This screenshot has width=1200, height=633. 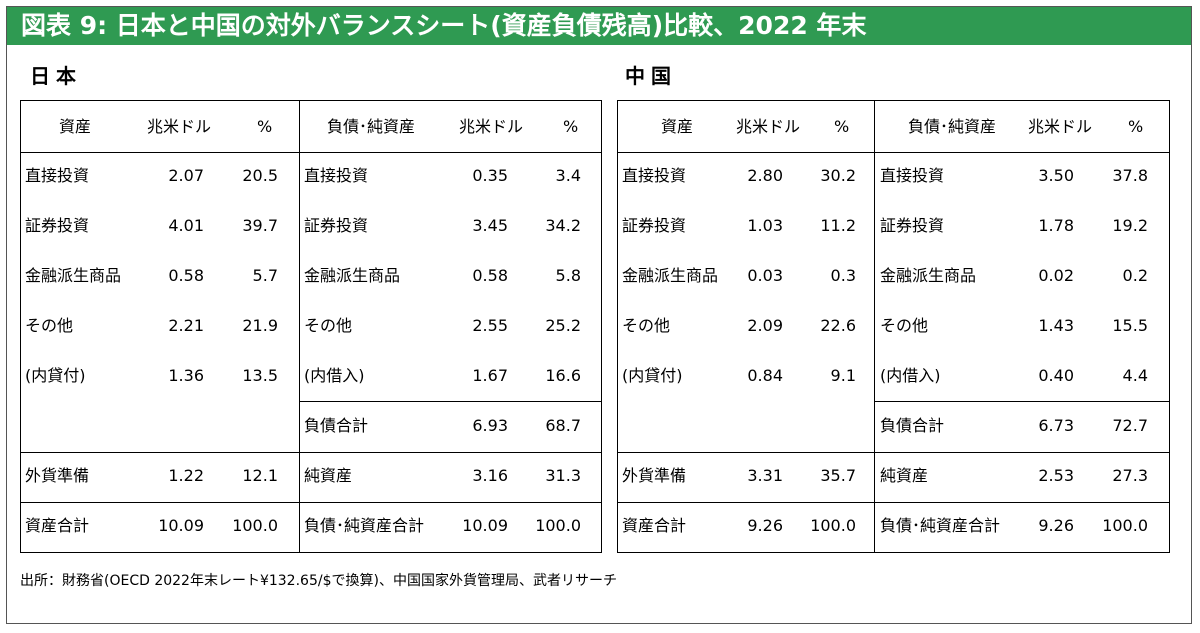 I want to click on row-label: 外貨準備, so click(x=57, y=475).